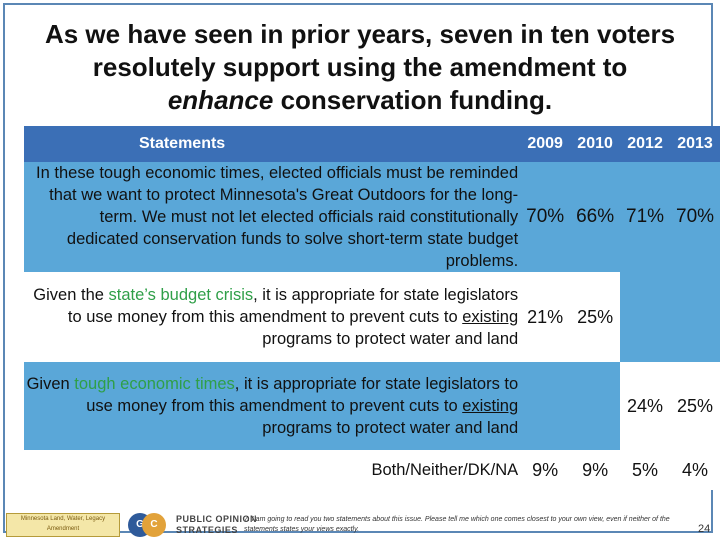 The width and height of the screenshot is (720, 540). I want to click on statement-highlight: state’s budget crisis, so click(181, 295).